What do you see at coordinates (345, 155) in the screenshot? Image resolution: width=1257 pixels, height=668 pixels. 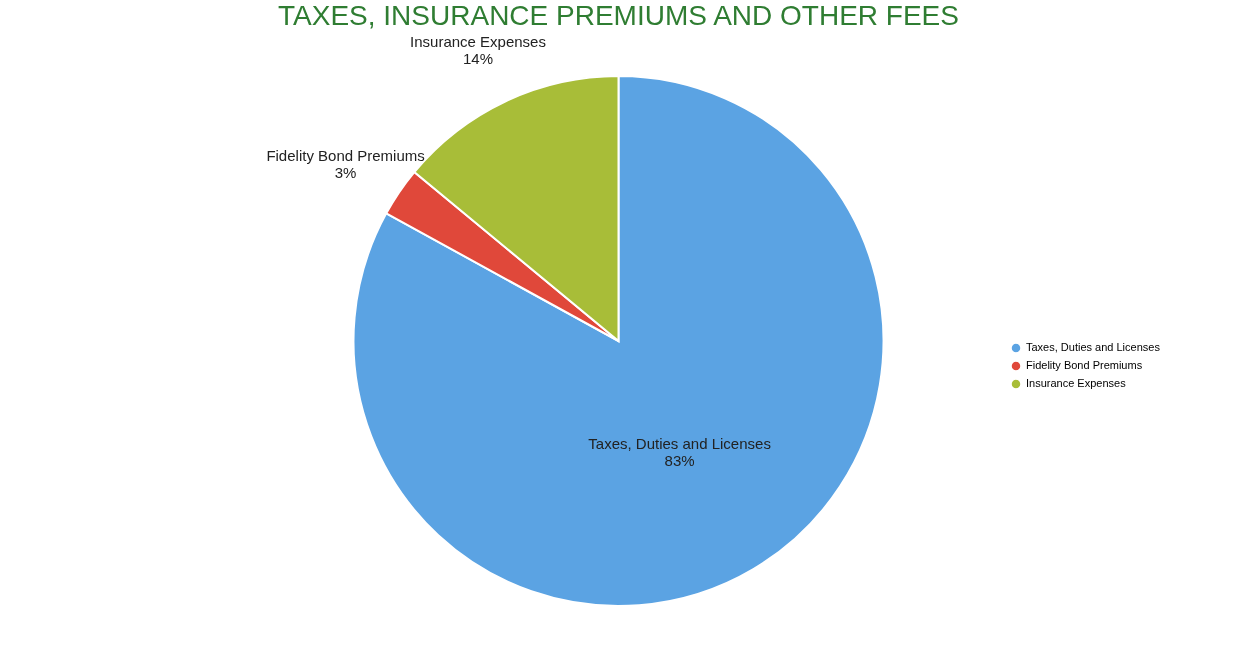 I see `slice-label: Fidelity Bond Premiums` at bounding box center [345, 155].